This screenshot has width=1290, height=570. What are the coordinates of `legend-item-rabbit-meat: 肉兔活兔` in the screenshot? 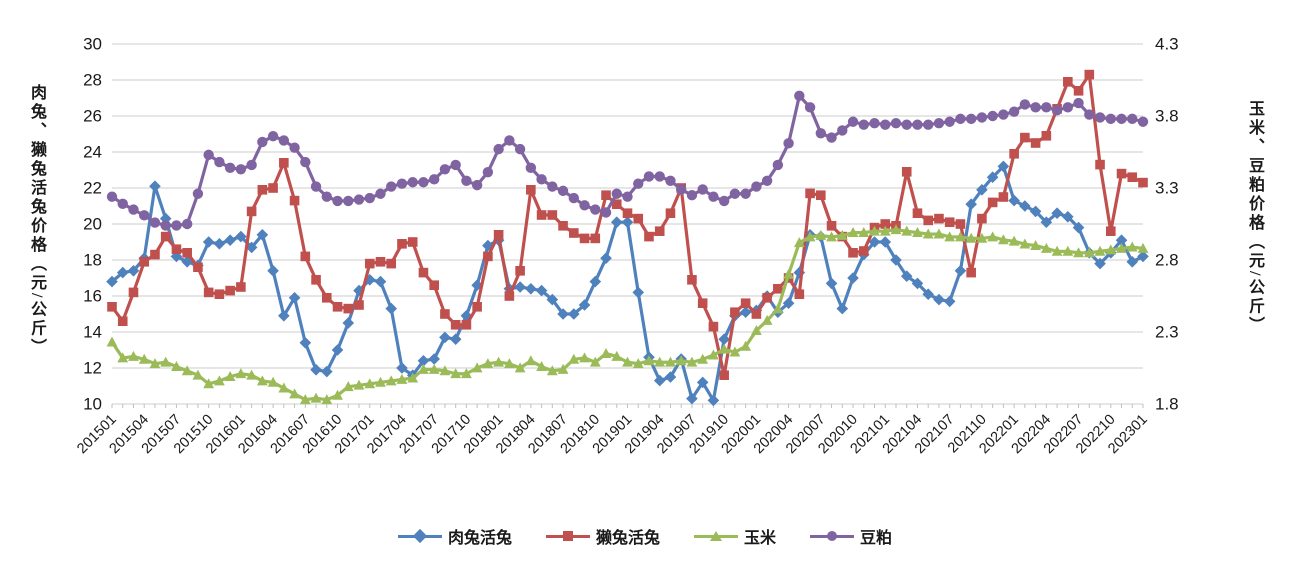 It's located at (454, 536).